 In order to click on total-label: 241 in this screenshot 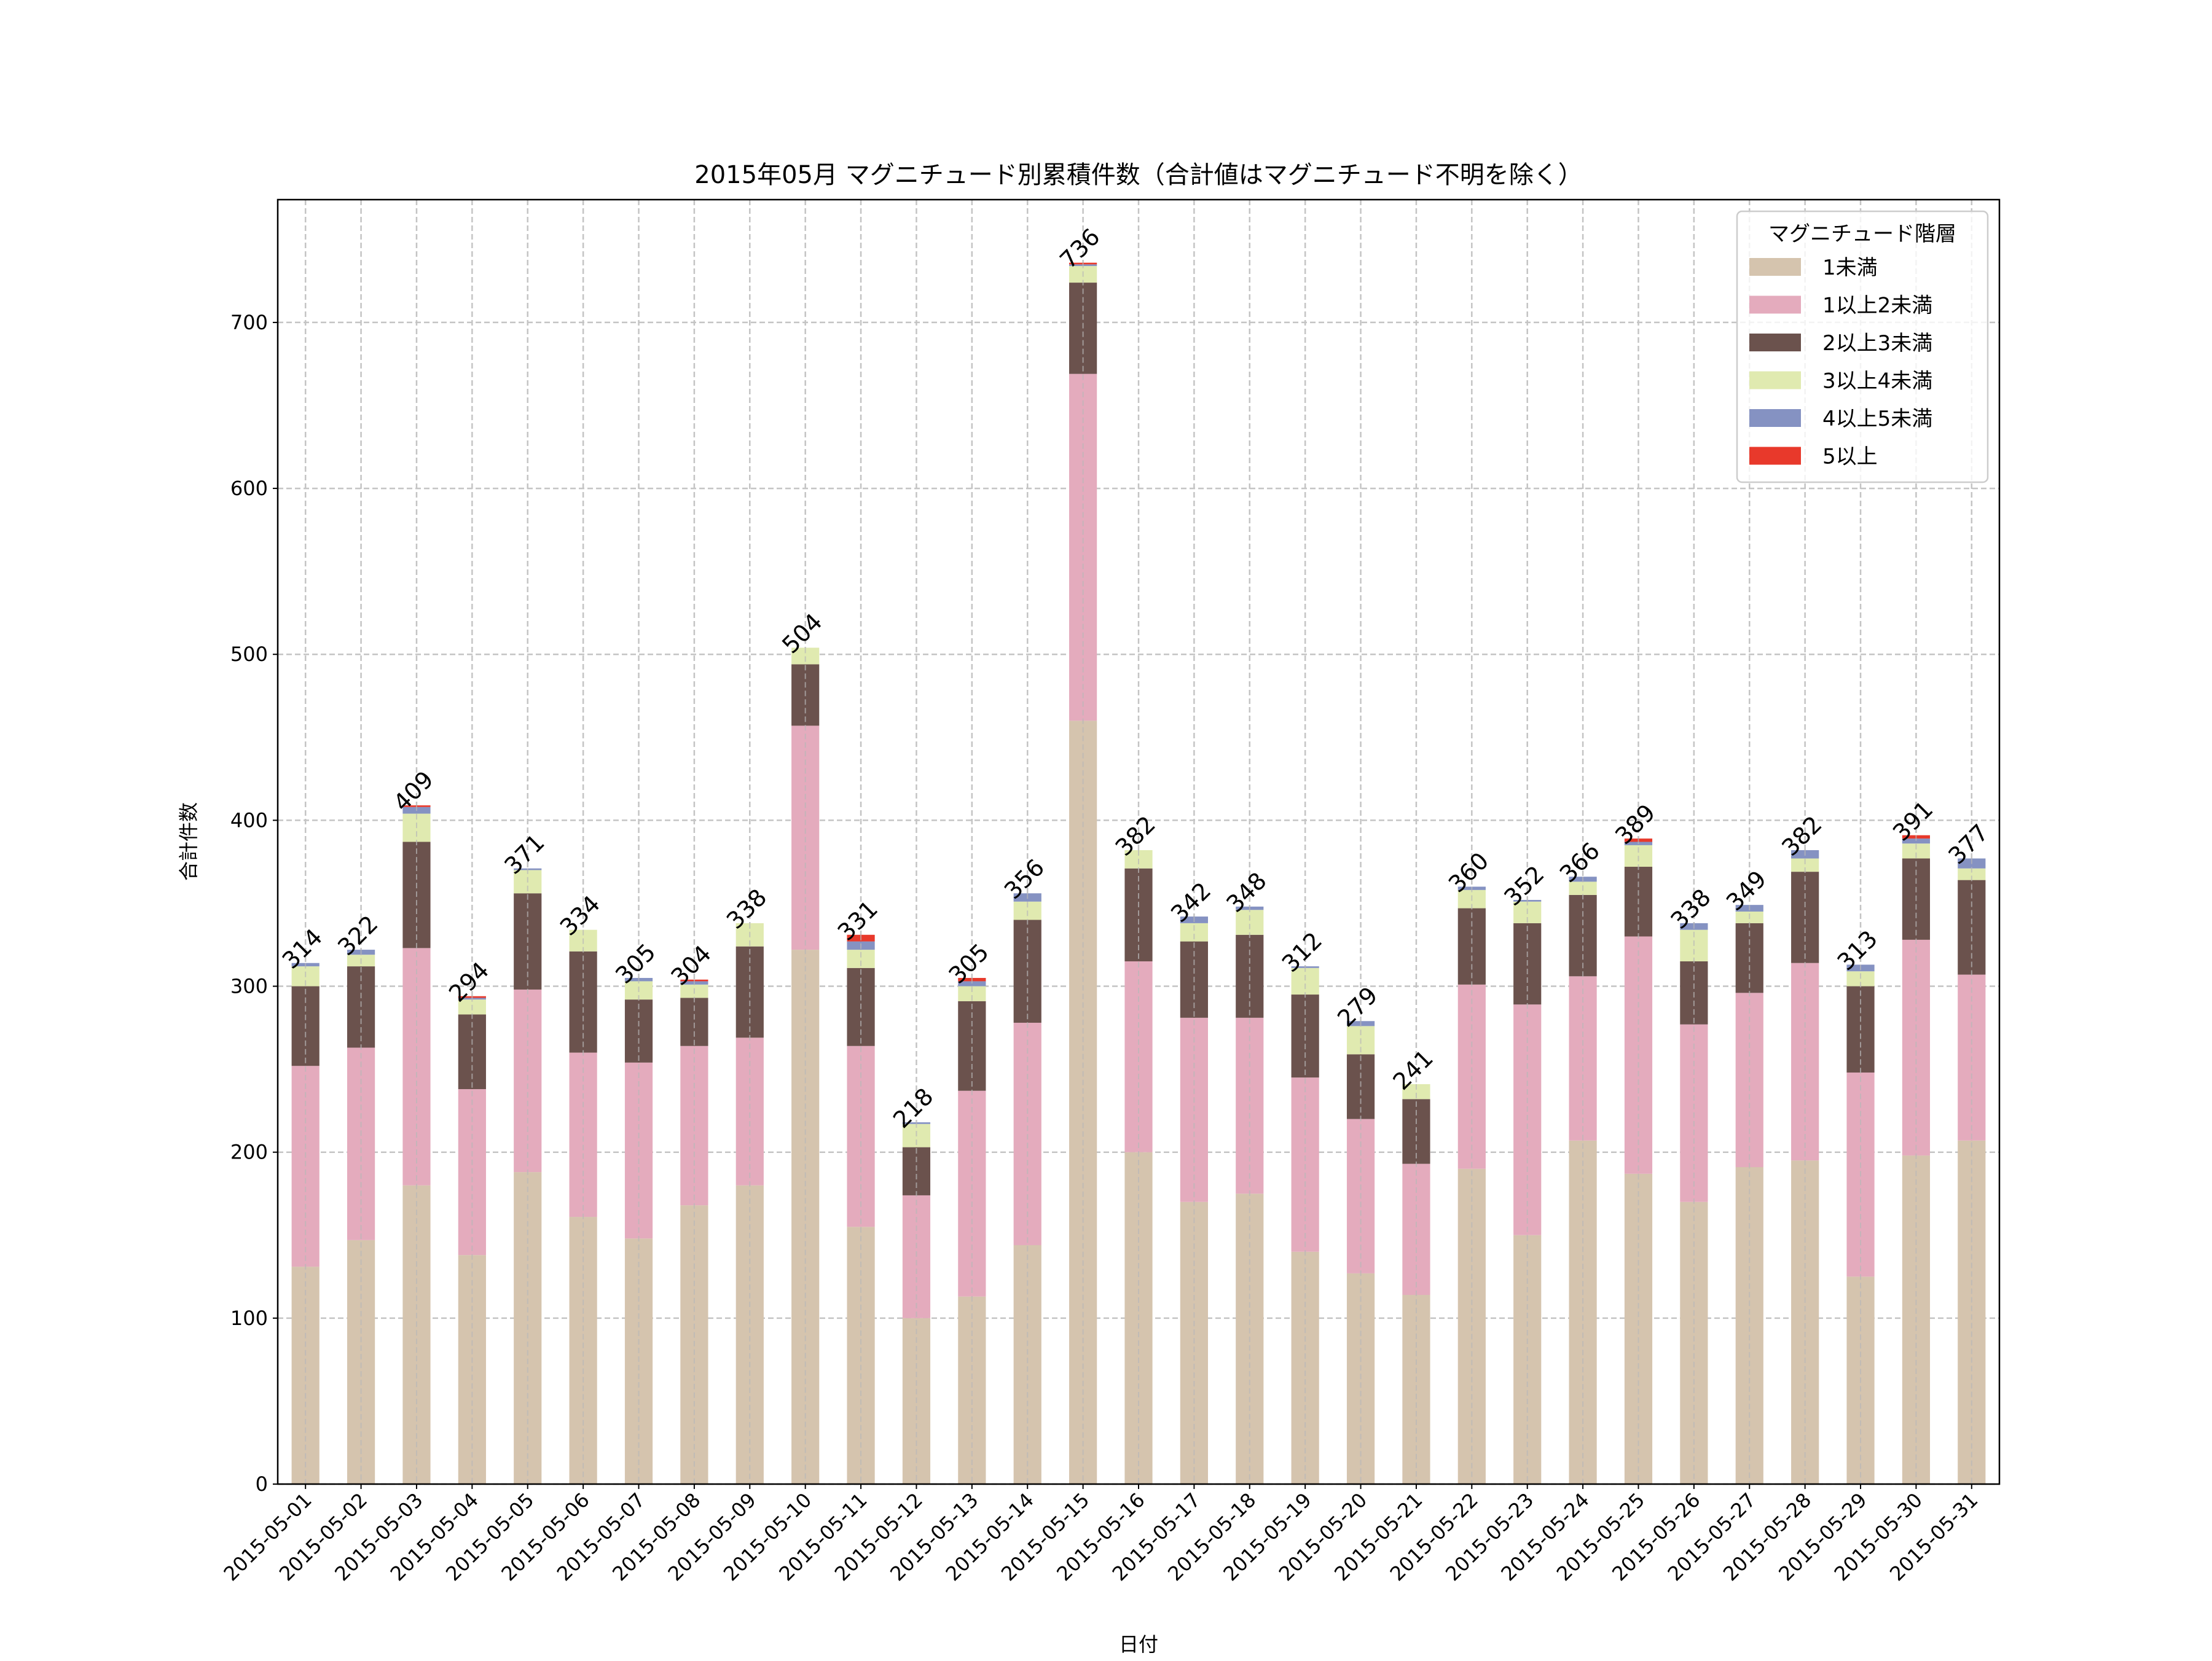, I will do `click(1413, 1070)`.